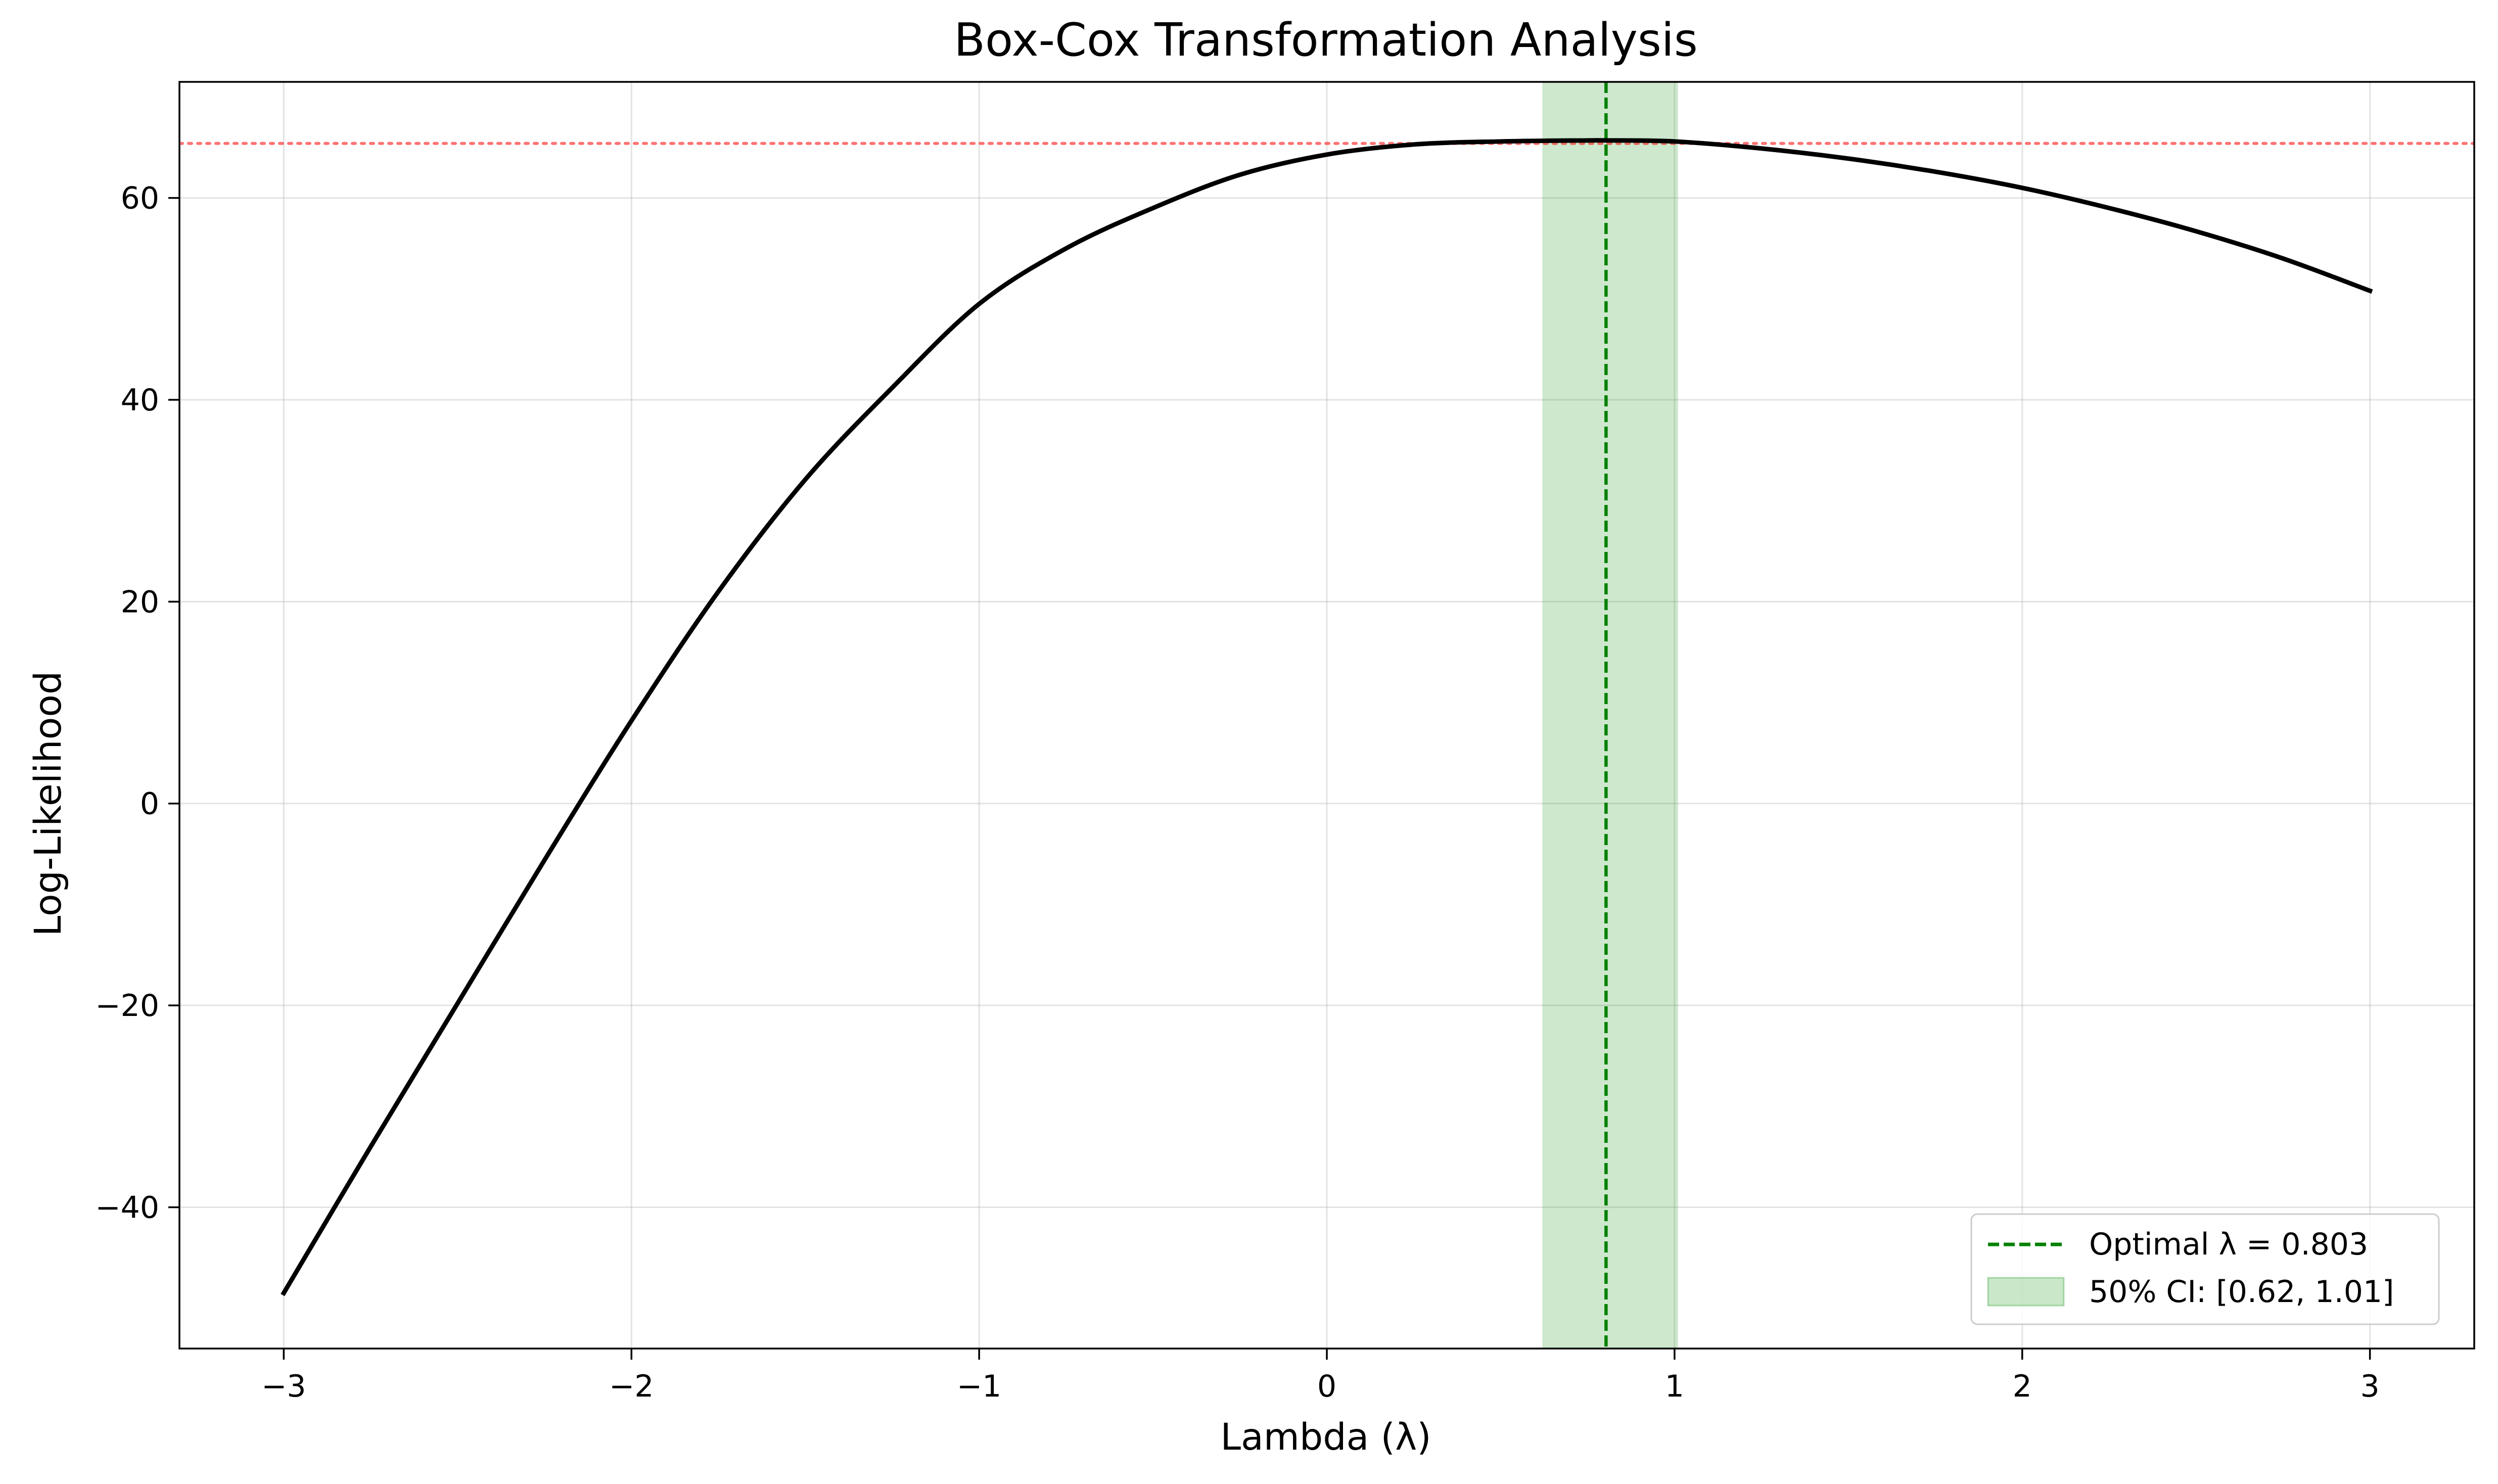 The height and width of the screenshot is (1484, 2498). Describe the element at coordinates (2370, 1386) in the screenshot. I see `x-tick-label: 3` at that location.